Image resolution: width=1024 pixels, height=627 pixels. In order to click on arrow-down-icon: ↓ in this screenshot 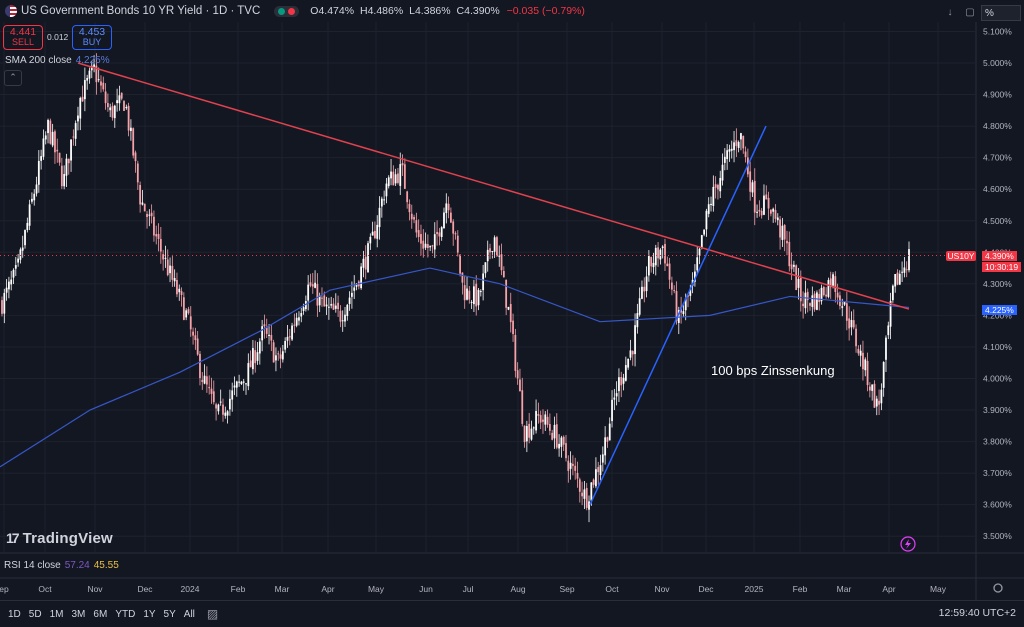, I will do `click(950, 12)`.